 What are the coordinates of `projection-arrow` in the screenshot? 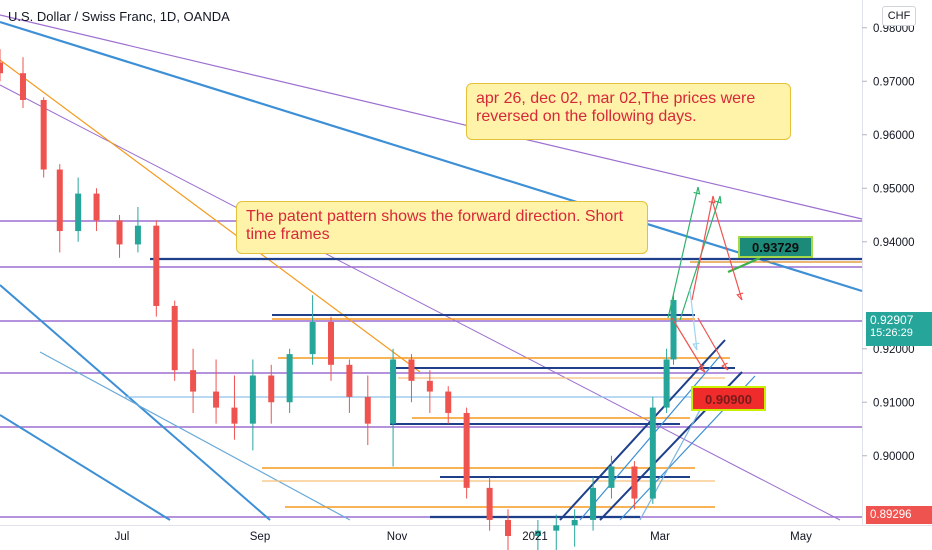 It's located at (693, 320).